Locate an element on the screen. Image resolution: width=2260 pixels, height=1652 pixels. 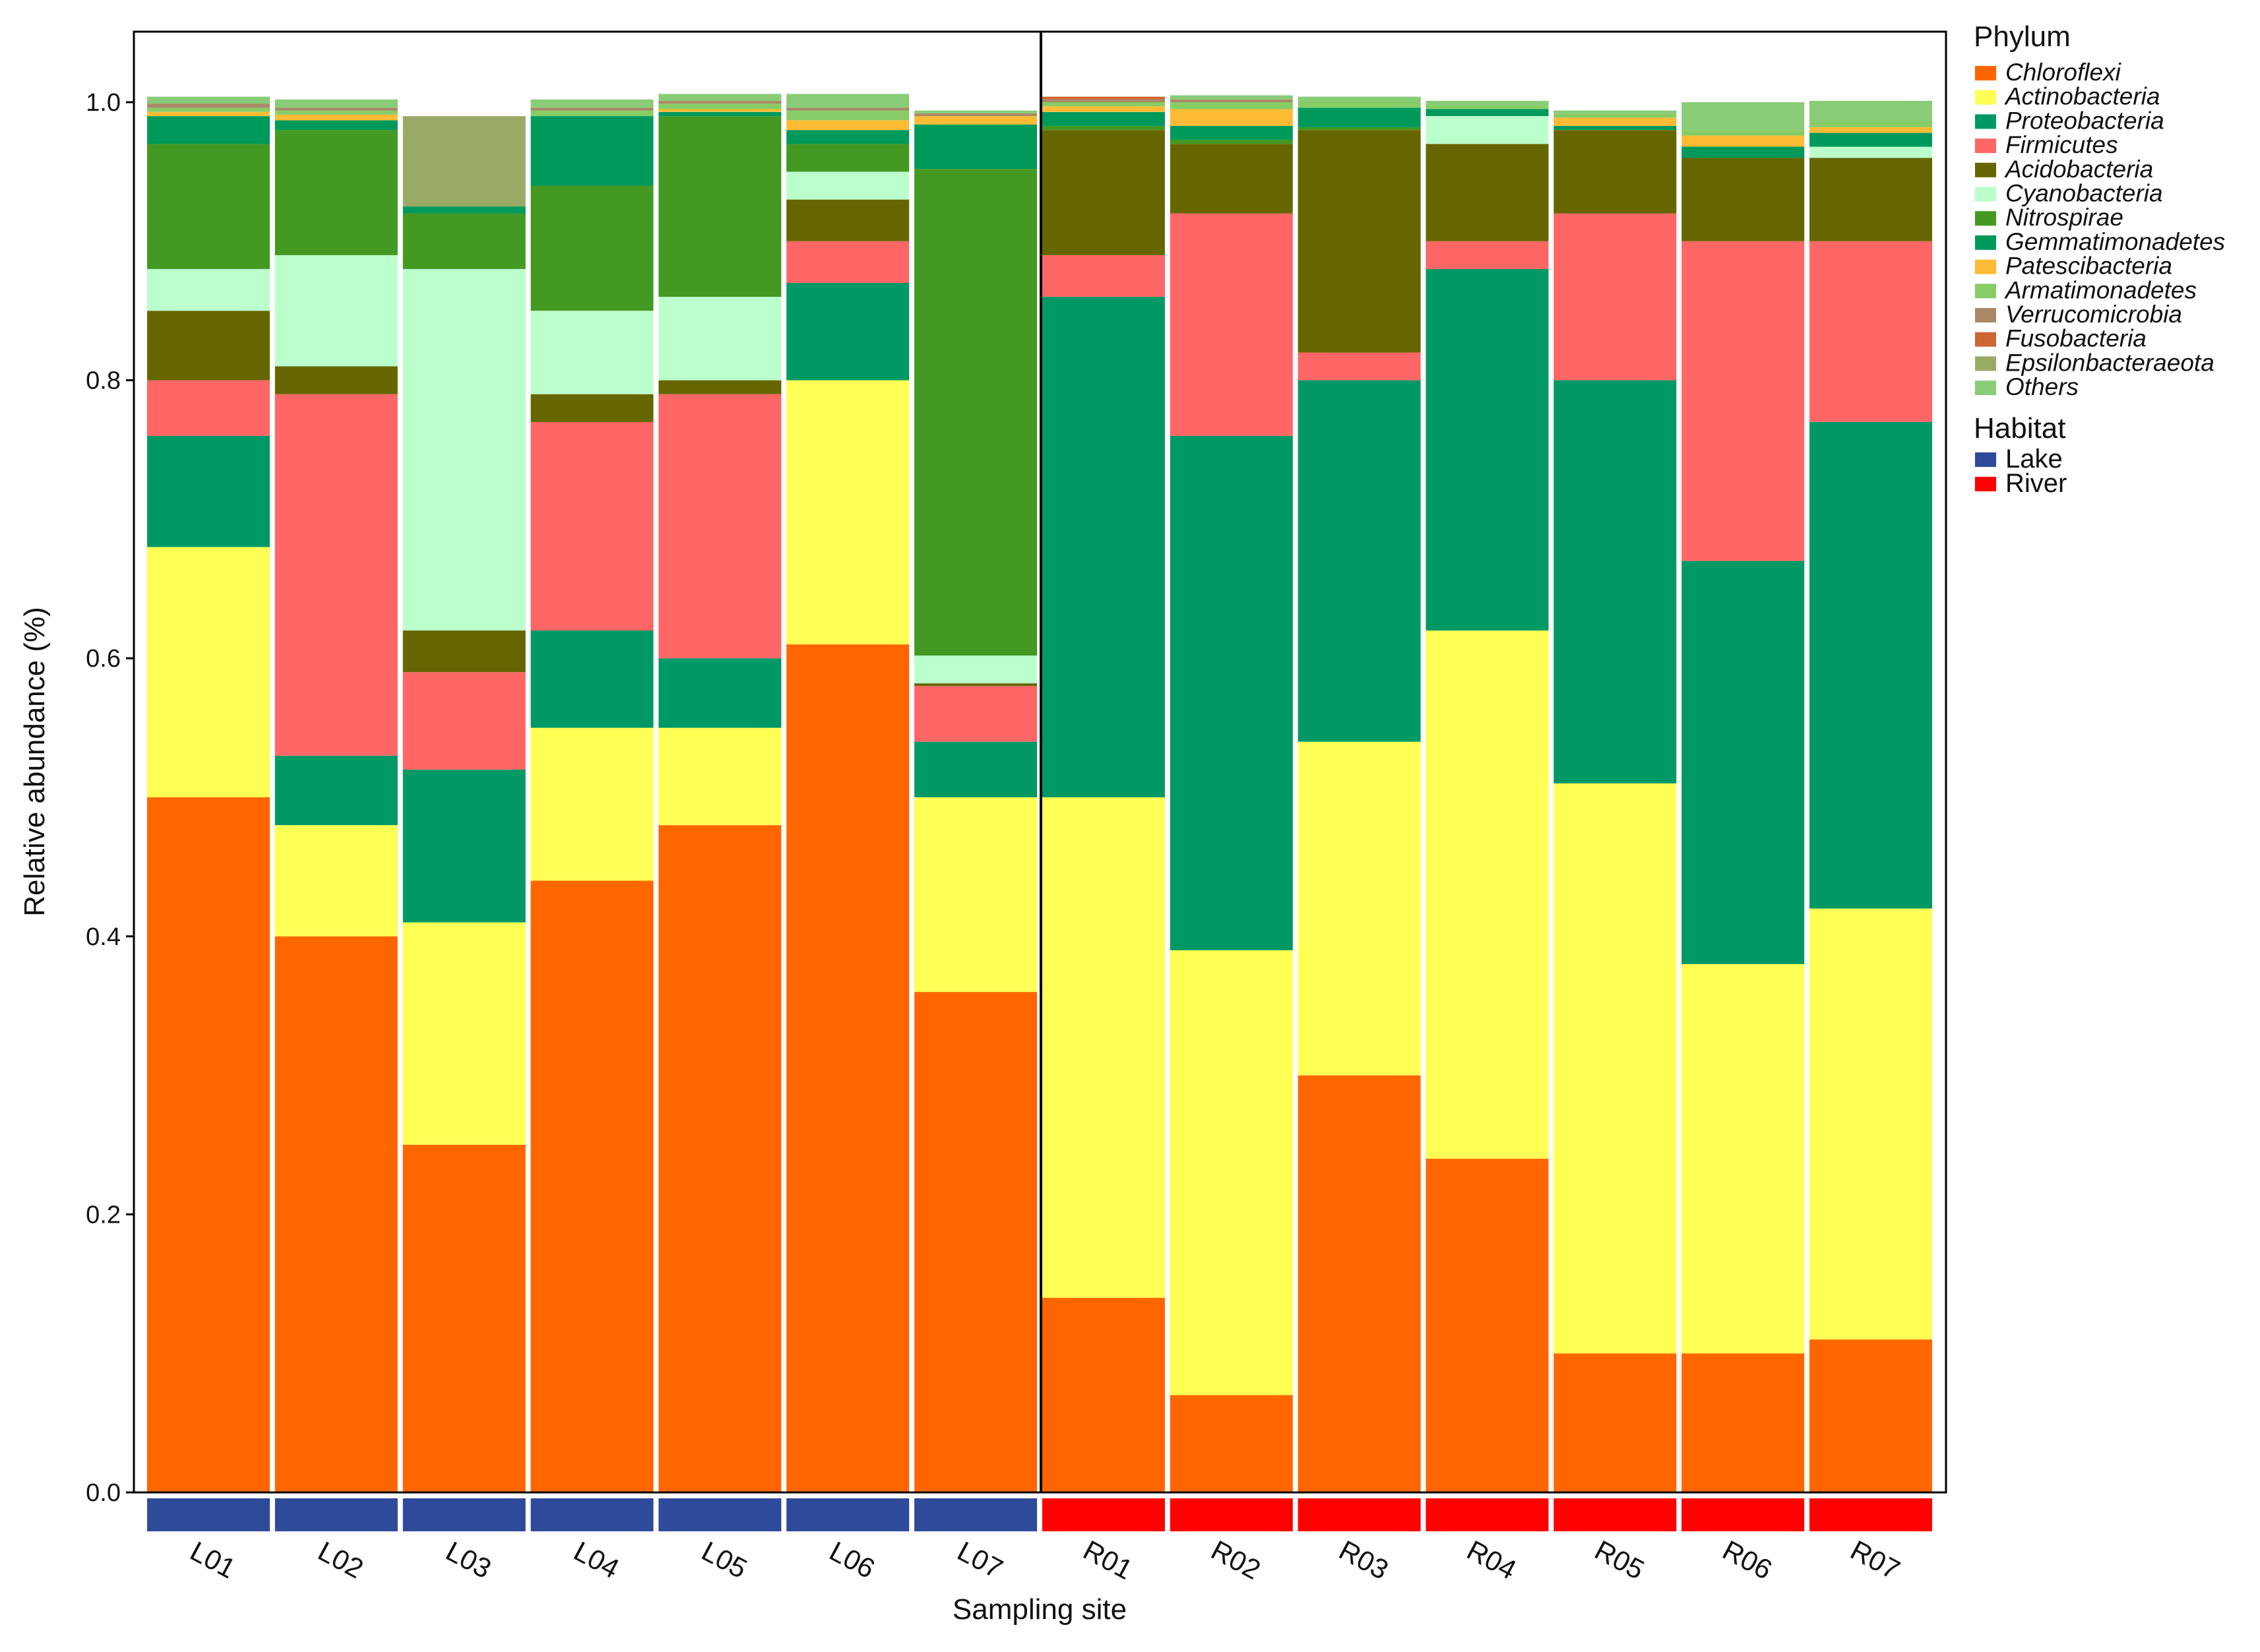
bar-segment-r02-chloroflexi is located at coordinates (1231, 1443).